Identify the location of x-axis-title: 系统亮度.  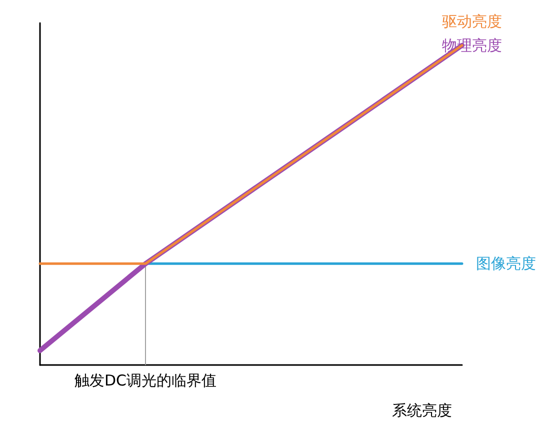
(422, 411).